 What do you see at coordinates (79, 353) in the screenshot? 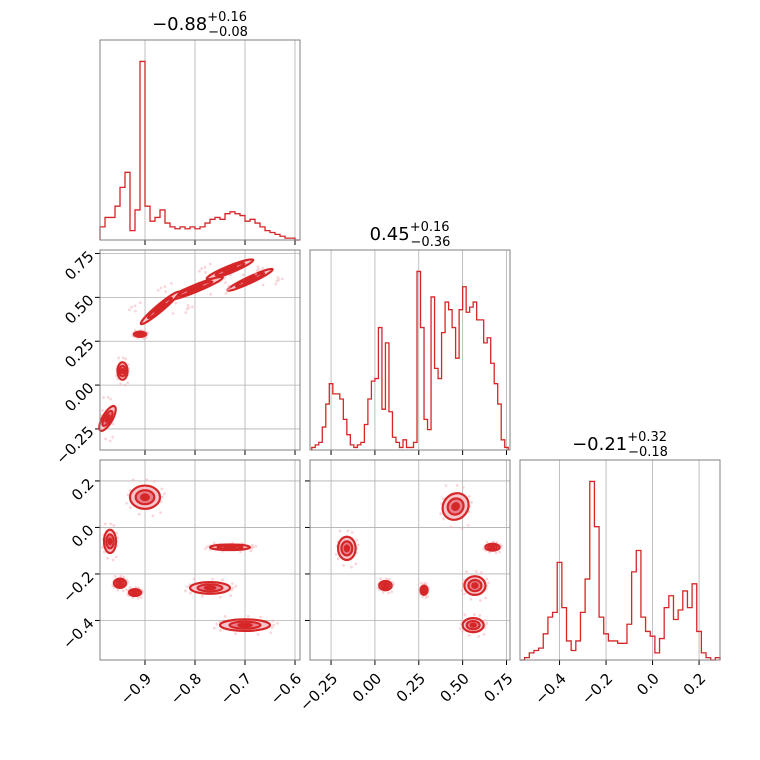
I see `p01-ytick-label-2: 0.25` at bounding box center [79, 353].